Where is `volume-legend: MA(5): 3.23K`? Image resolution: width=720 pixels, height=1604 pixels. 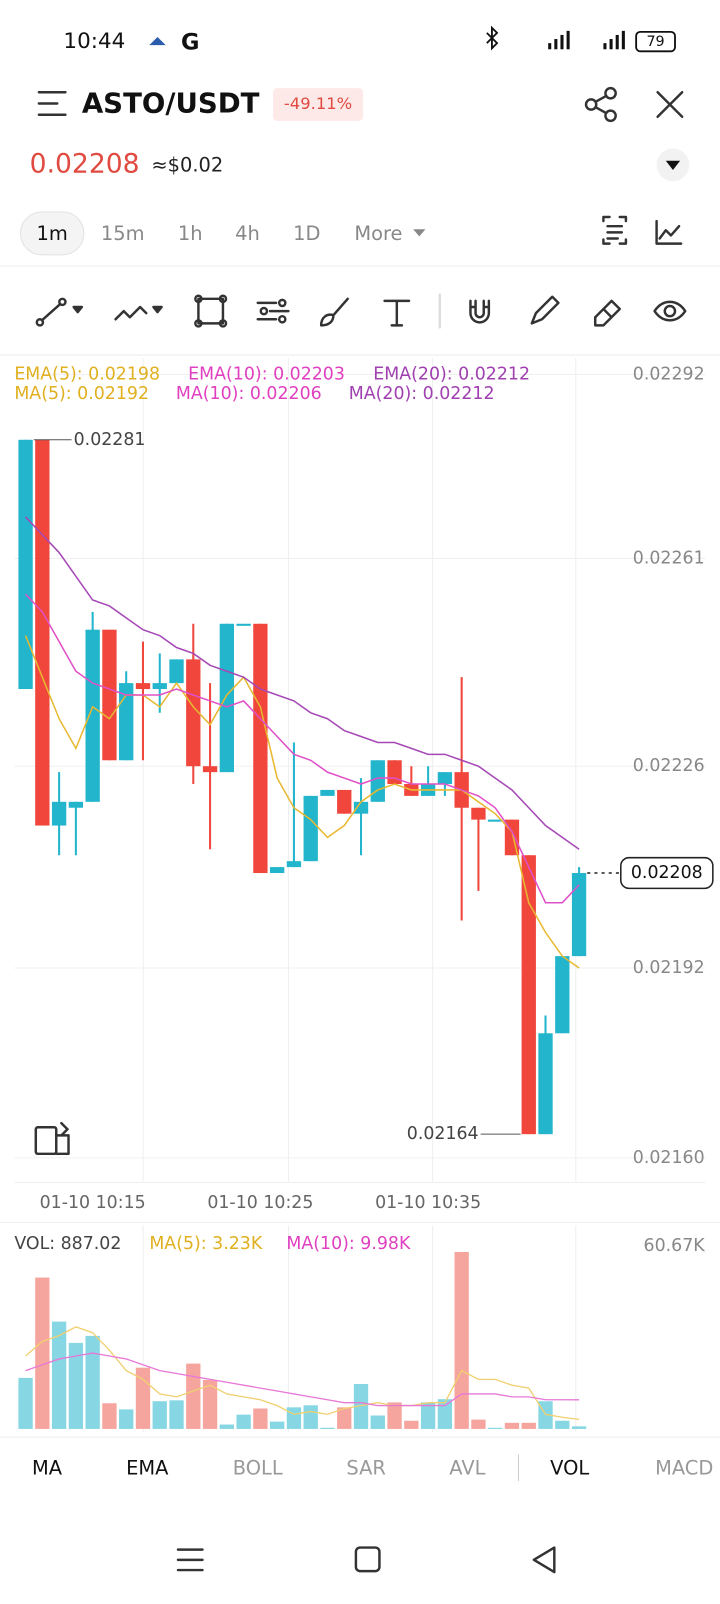 volume-legend: MA(5): 3.23K is located at coordinates (206, 1244).